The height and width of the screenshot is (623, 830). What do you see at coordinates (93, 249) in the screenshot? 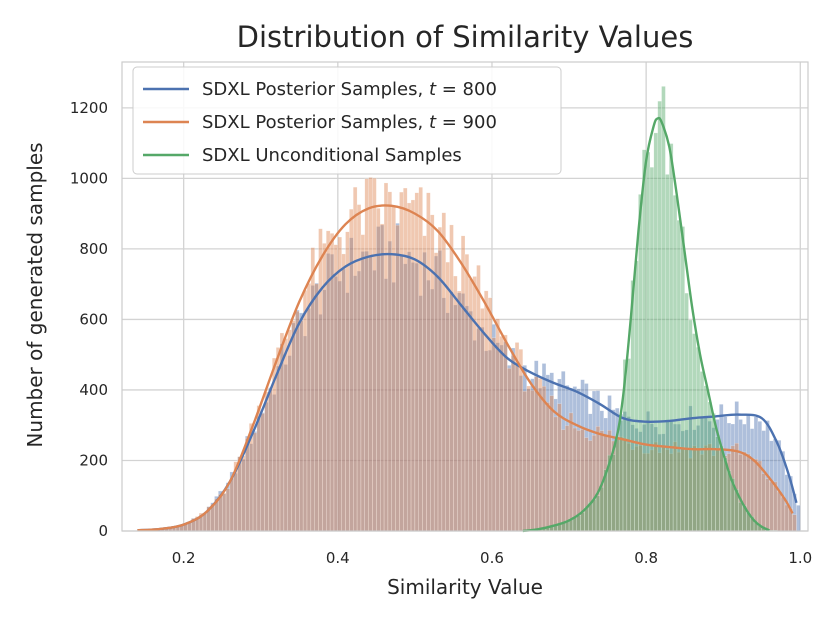
I see `y-tick-label: 800` at bounding box center [93, 249].